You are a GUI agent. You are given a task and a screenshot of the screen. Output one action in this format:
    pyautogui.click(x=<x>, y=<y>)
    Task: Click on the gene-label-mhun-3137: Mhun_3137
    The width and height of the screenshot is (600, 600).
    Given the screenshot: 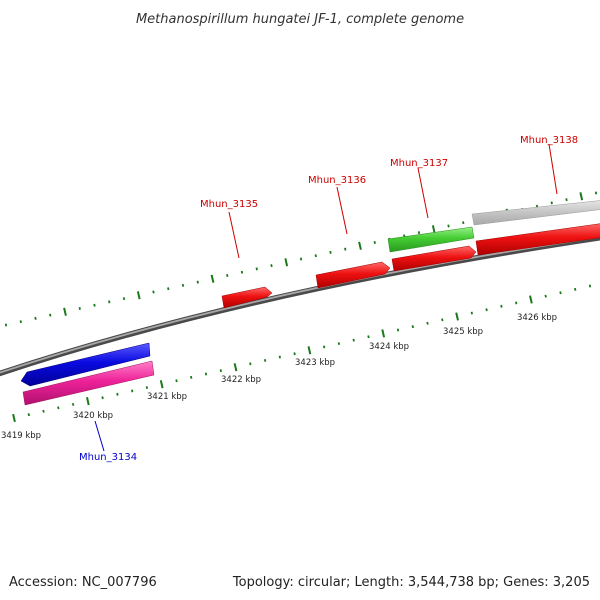 What is the action you would take?
    pyautogui.click(x=419, y=163)
    